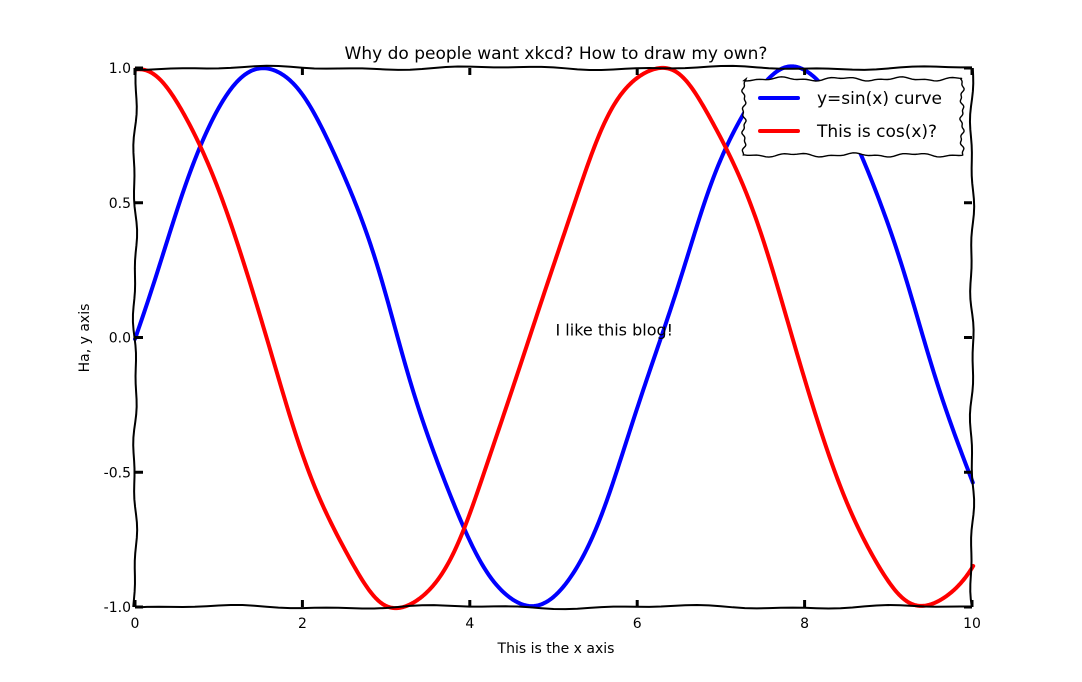 This screenshot has height=682, width=1082. Describe the element at coordinates (553, 68) in the screenshot. I see `spine-top` at that location.